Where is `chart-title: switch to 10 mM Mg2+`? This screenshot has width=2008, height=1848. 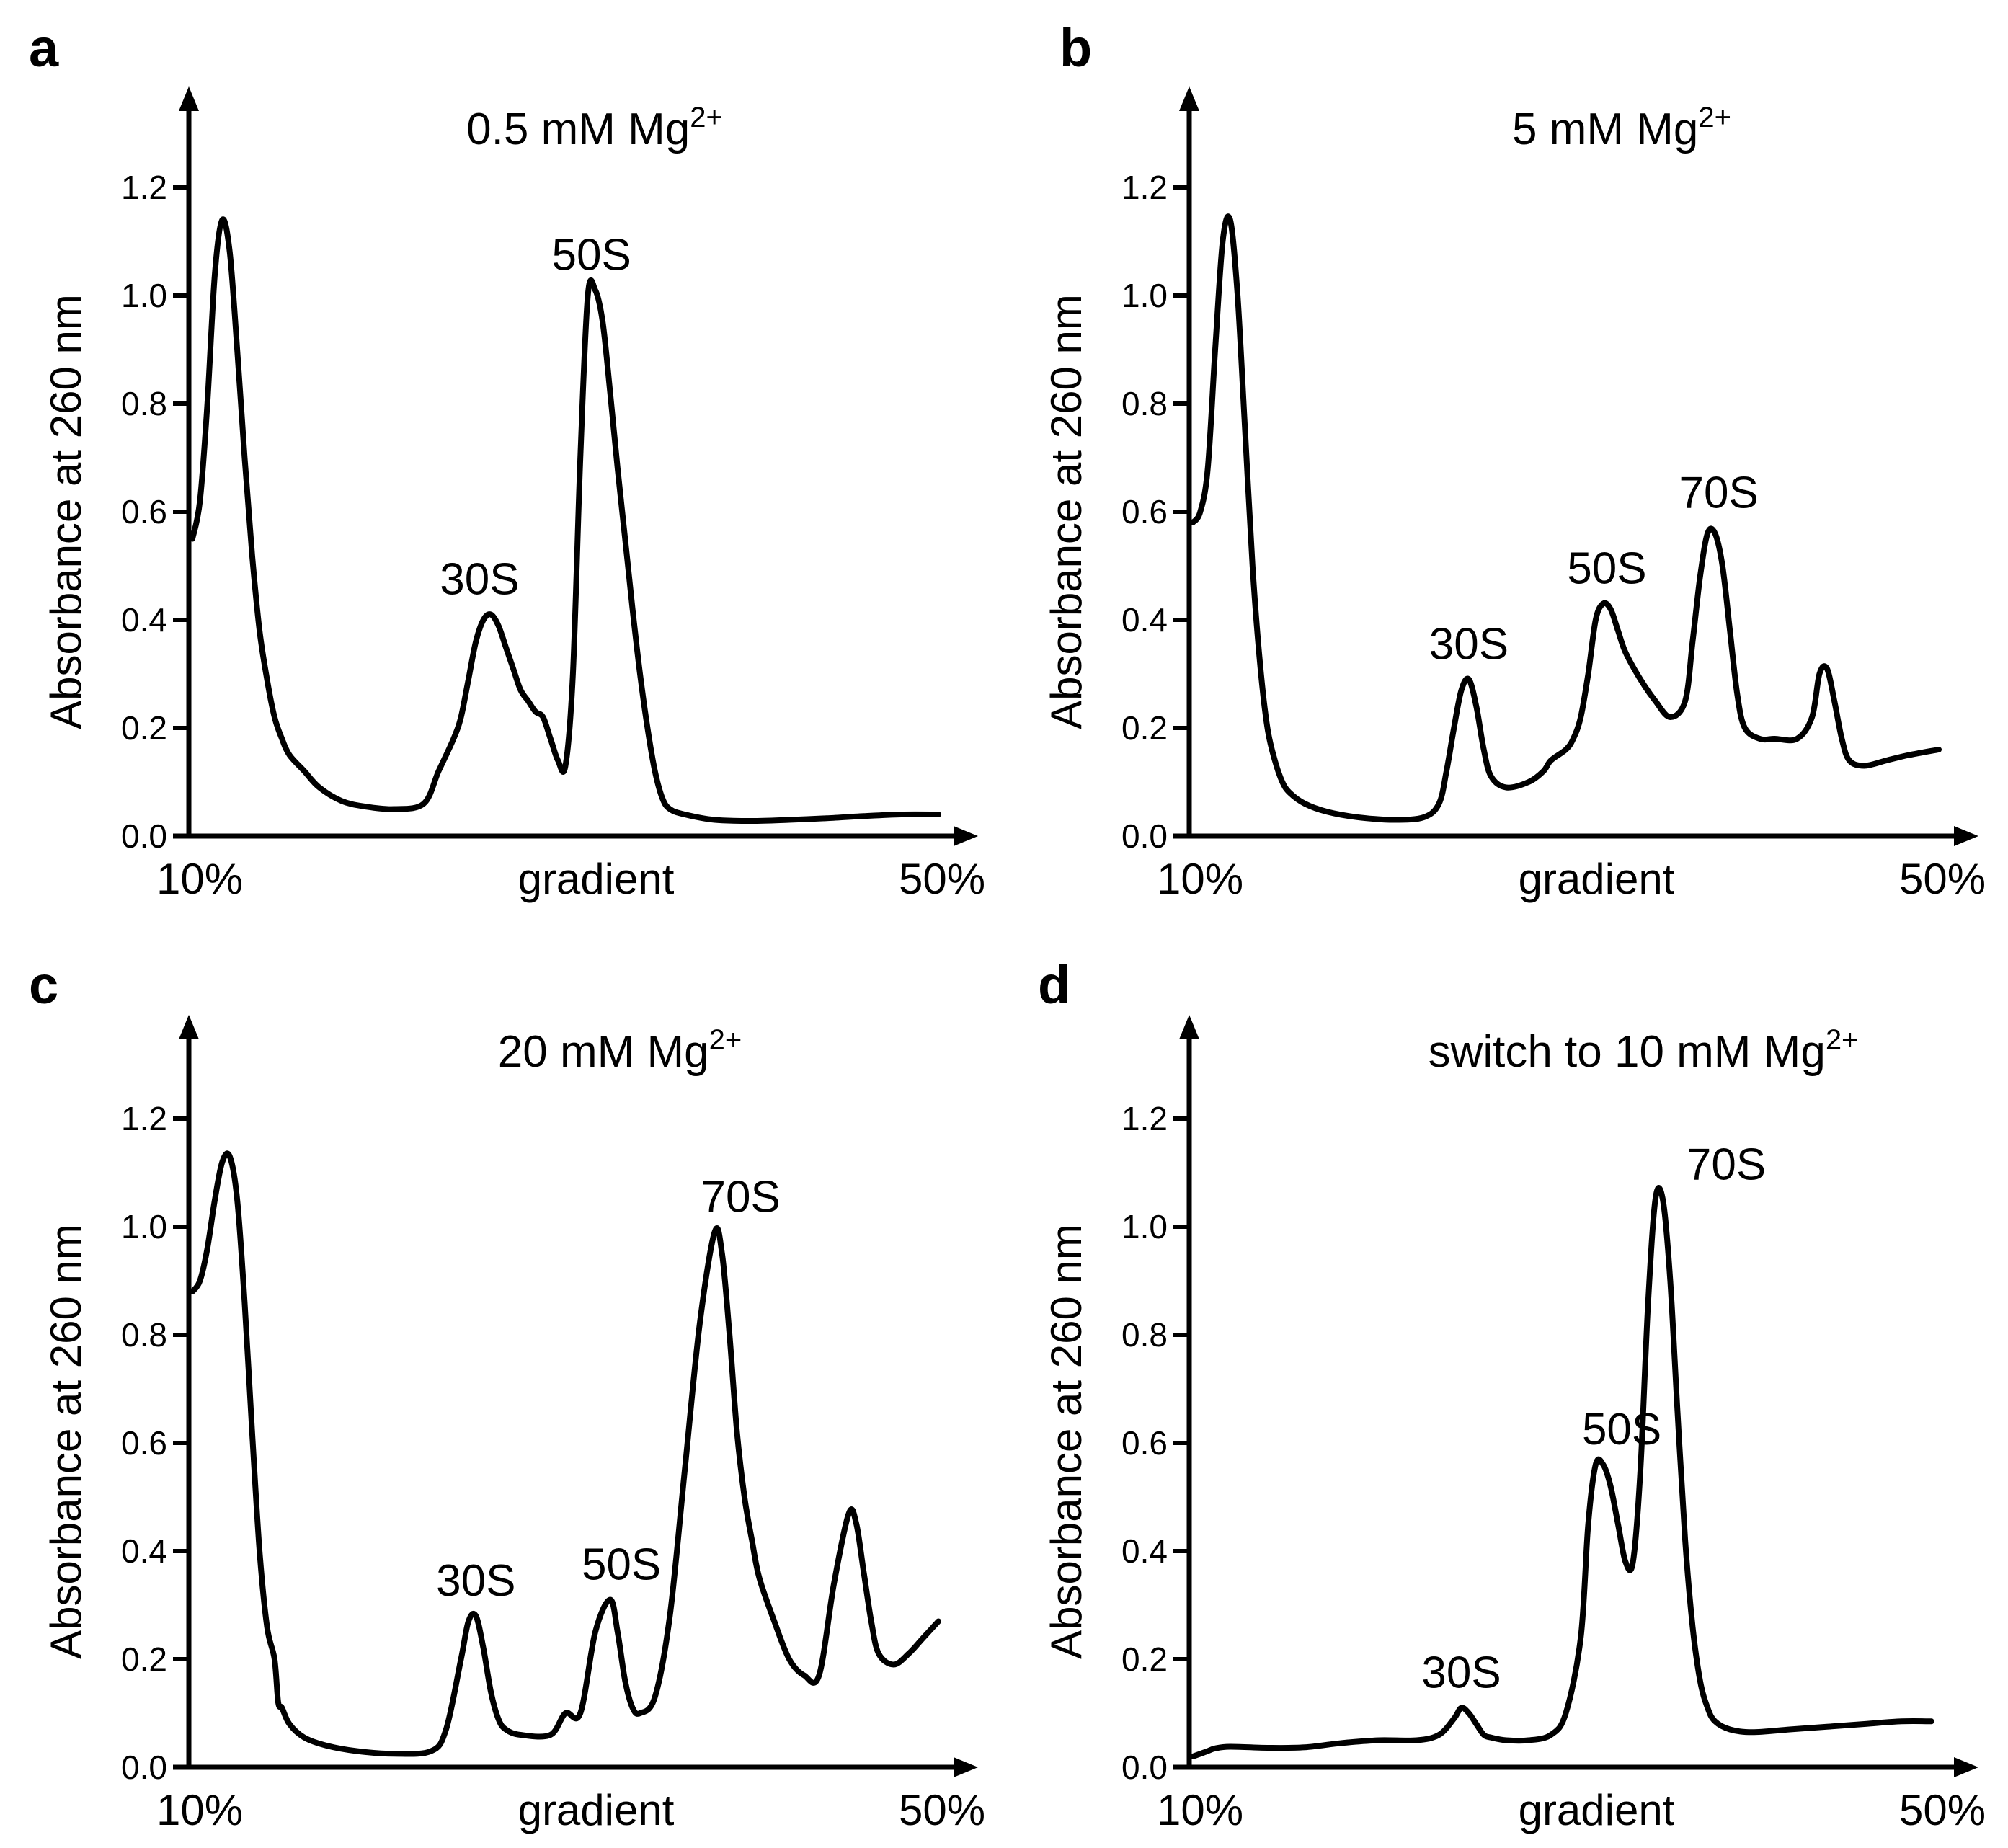 chart-title: switch to 10 mM Mg2+ is located at coordinates (1644, 1050).